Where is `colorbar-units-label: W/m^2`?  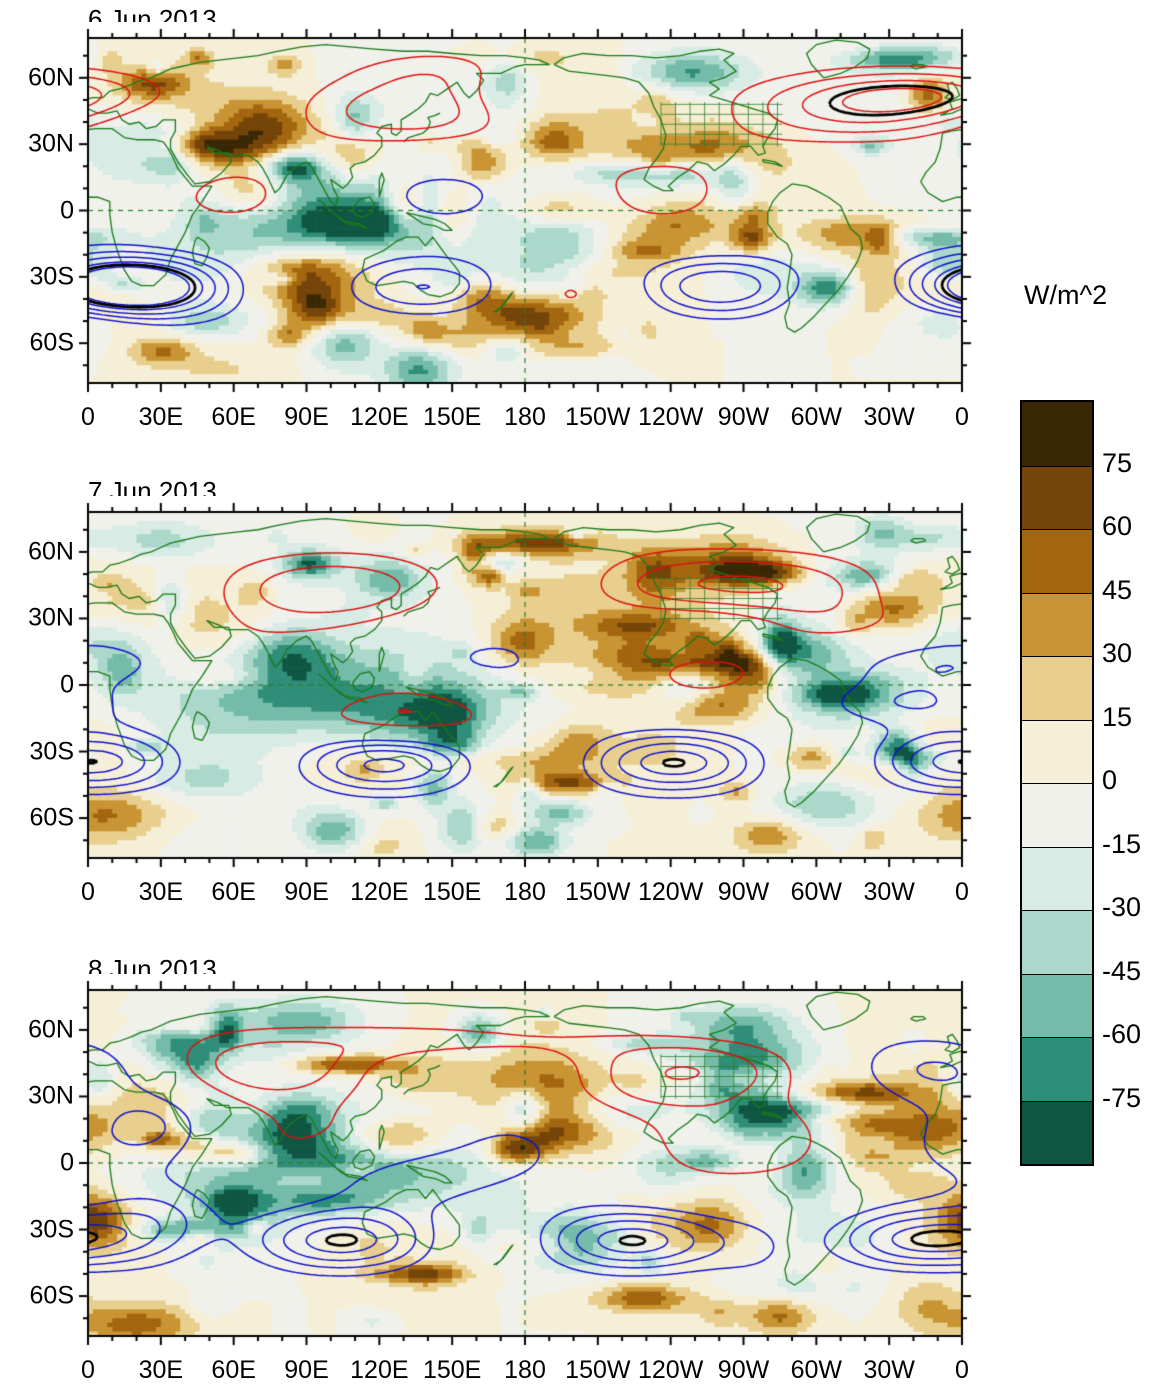
colorbar-units-label: W/m^2 is located at coordinates (1066, 295).